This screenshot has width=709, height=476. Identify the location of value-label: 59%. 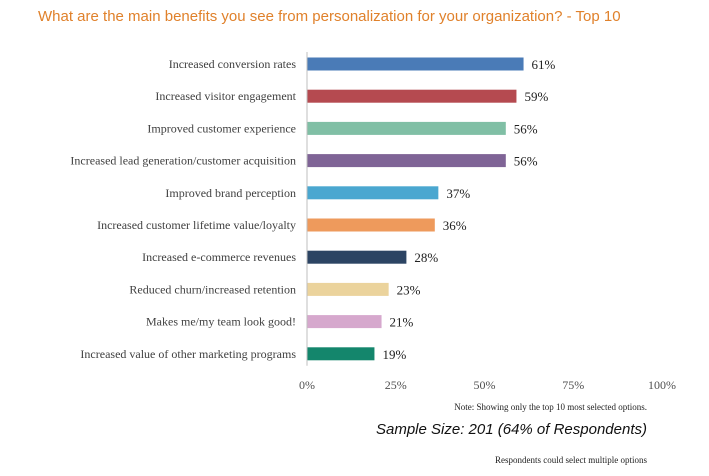
(536, 96).